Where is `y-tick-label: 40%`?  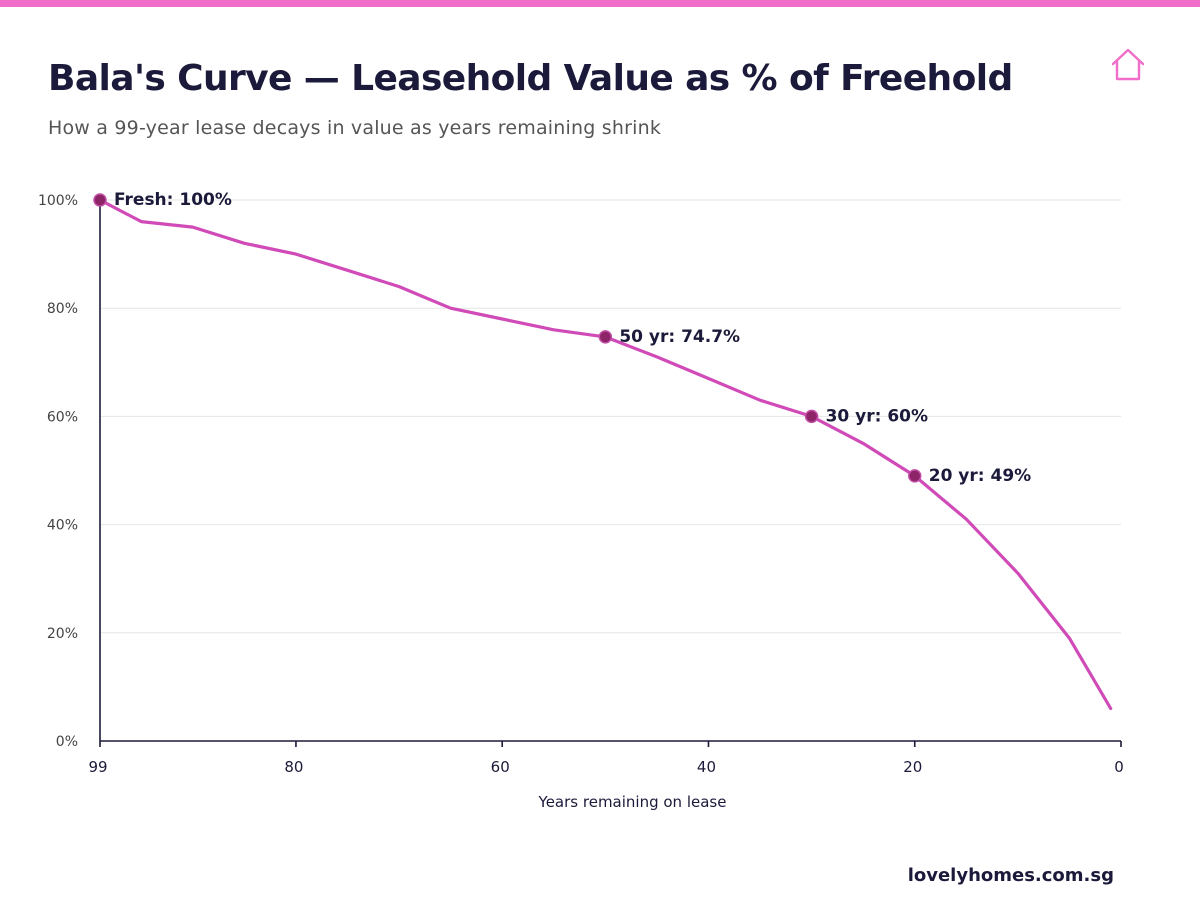 y-tick-label: 40% is located at coordinates (62, 526).